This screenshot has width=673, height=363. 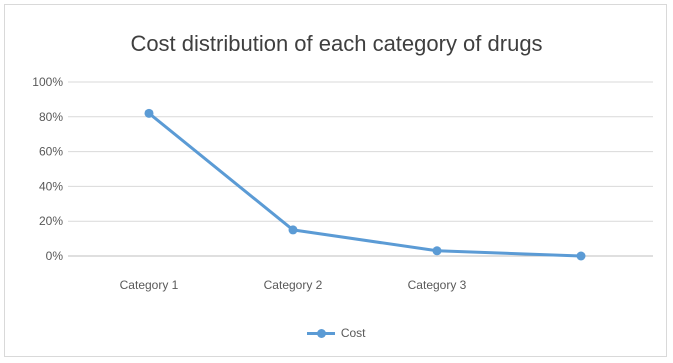 I want to click on legend-swatch, so click(x=321, y=333).